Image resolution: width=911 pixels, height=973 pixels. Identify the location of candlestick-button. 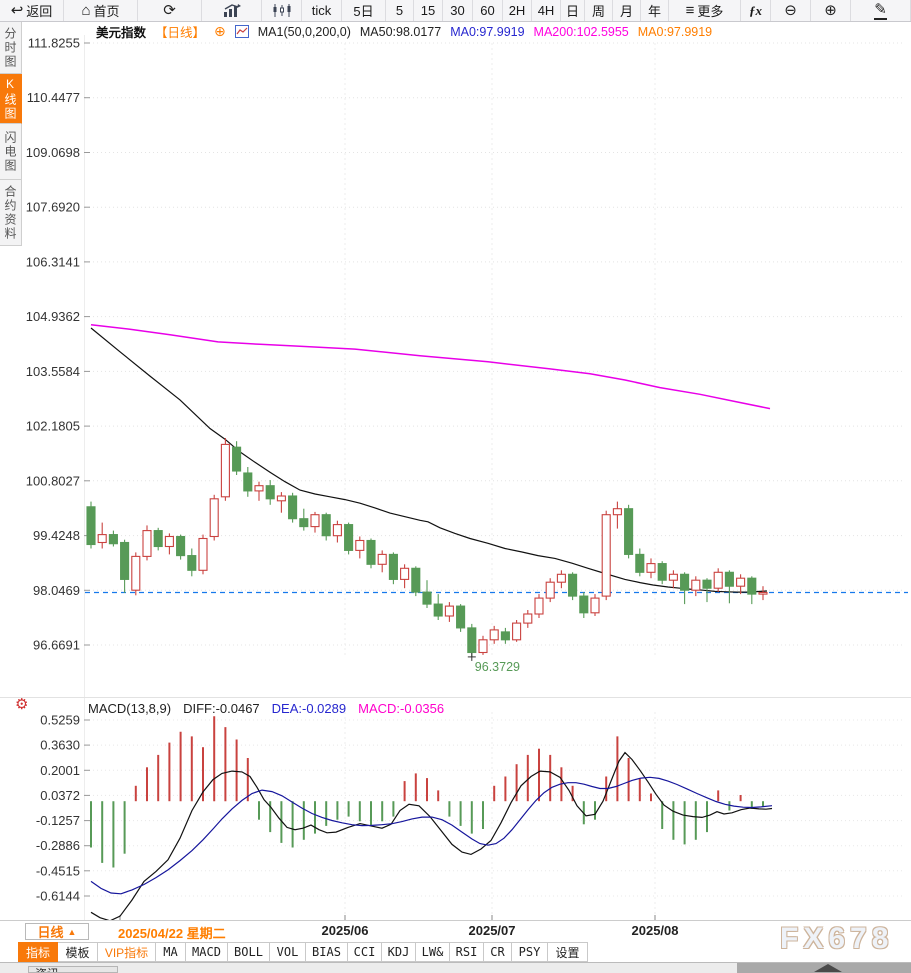
(282, 10).